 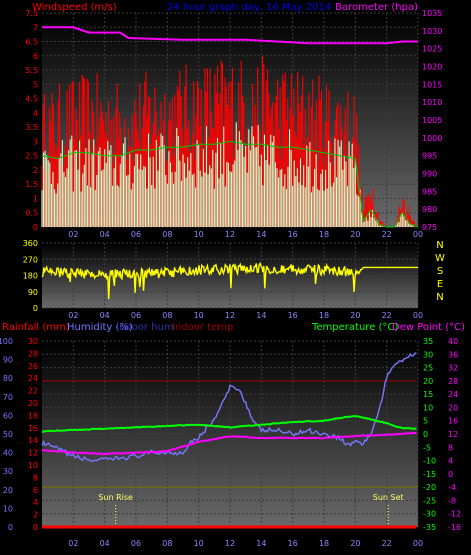 I want to click on temperature-tick-label: -15, so click(x=429, y=474).